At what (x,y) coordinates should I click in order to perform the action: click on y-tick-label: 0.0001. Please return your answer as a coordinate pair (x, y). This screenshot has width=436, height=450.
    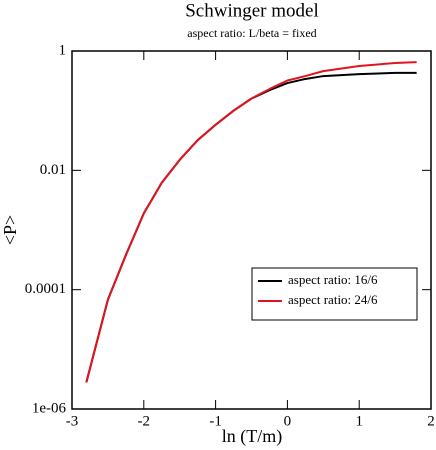
    Looking at the image, I should click on (45, 289).